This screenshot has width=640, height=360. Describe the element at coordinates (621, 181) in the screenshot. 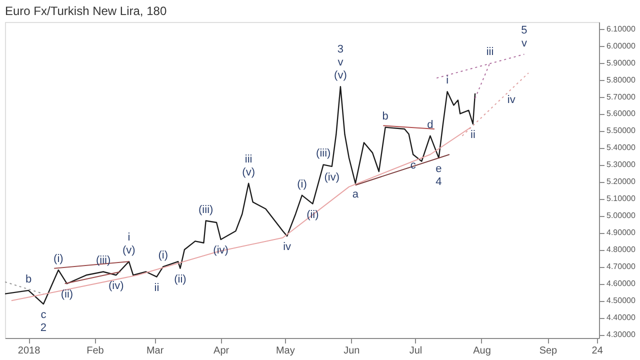

I see `y-tick-label: 5.20000` at that location.